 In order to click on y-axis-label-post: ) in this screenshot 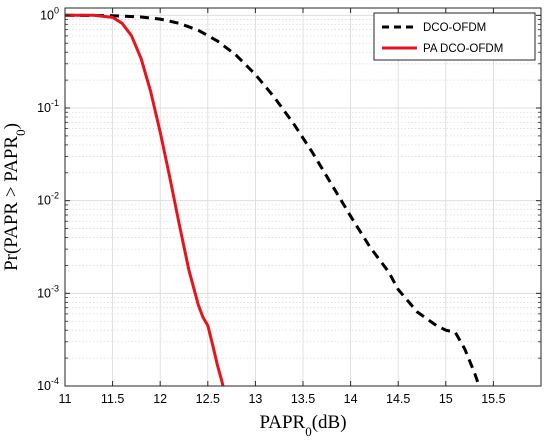, I will do `click(11, 126)`.